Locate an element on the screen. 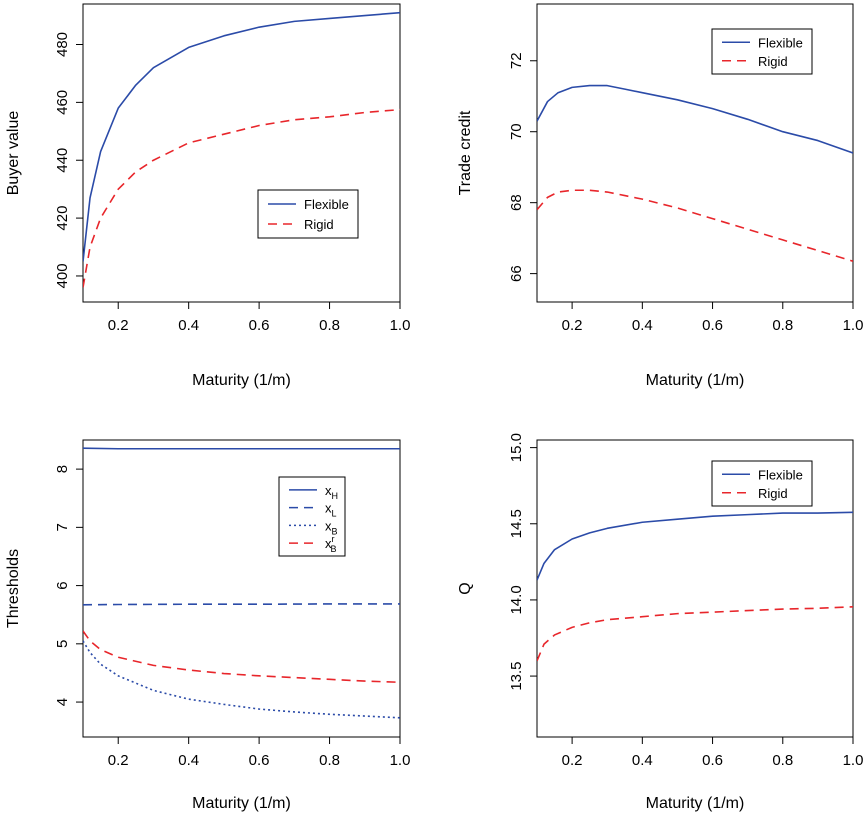  legend-label-sub: H is located at coordinates (335, 496).